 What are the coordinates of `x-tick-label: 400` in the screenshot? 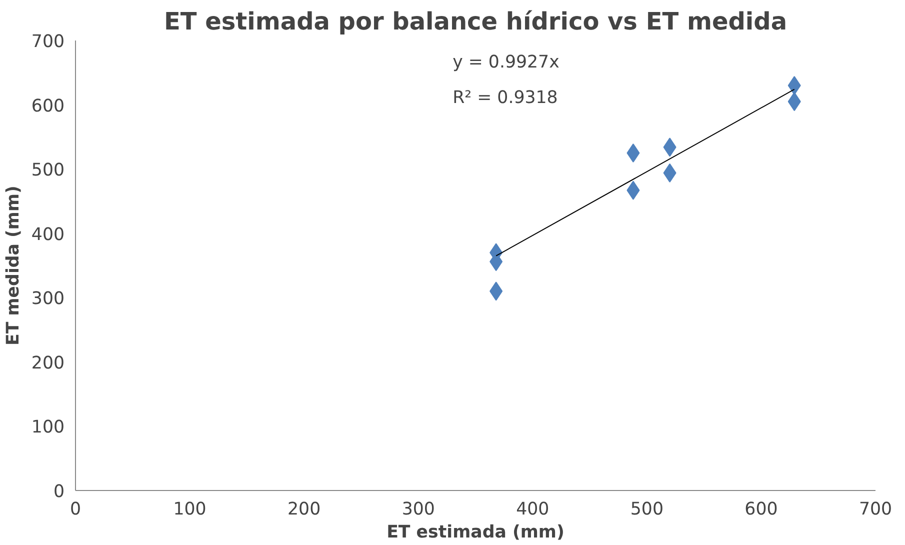 It's located at (533, 510).